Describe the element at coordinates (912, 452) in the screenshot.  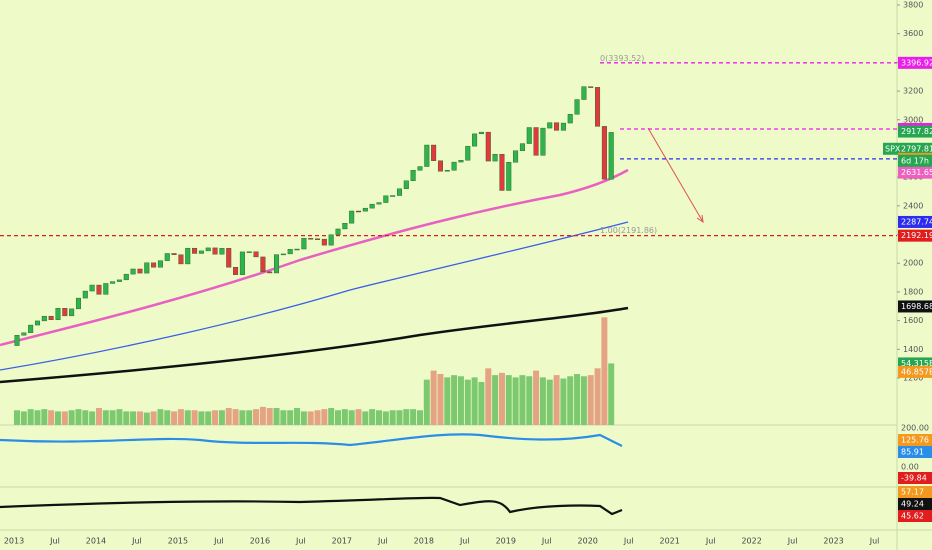
I see `price-tag-label: 85.91` at that location.